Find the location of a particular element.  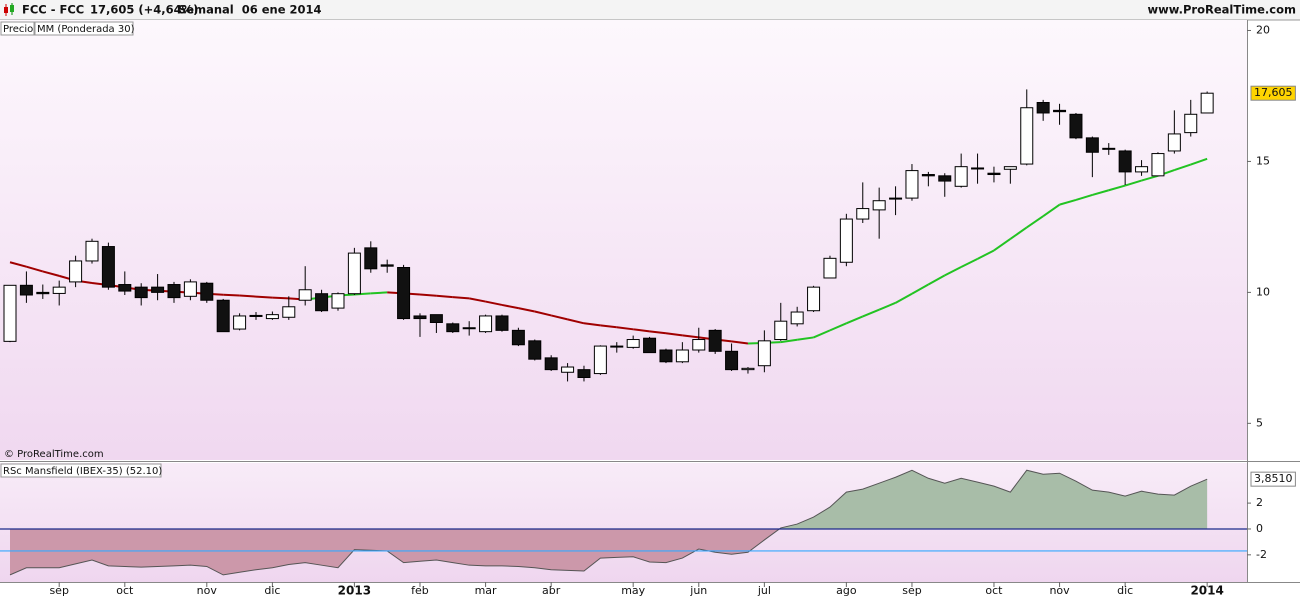

y-tick-label: -2 is located at coordinates (1261, 554).